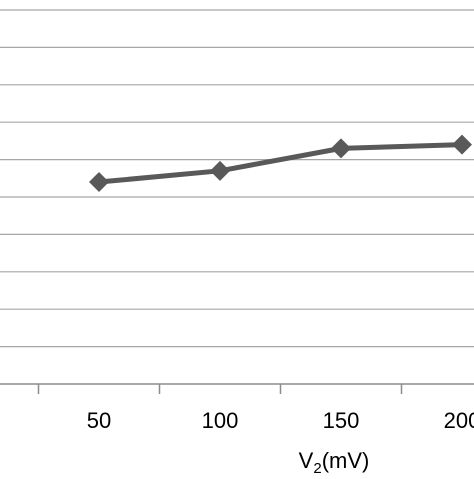 The width and height of the screenshot is (474, 479). I want to click on x-axis, so click(237, 388).